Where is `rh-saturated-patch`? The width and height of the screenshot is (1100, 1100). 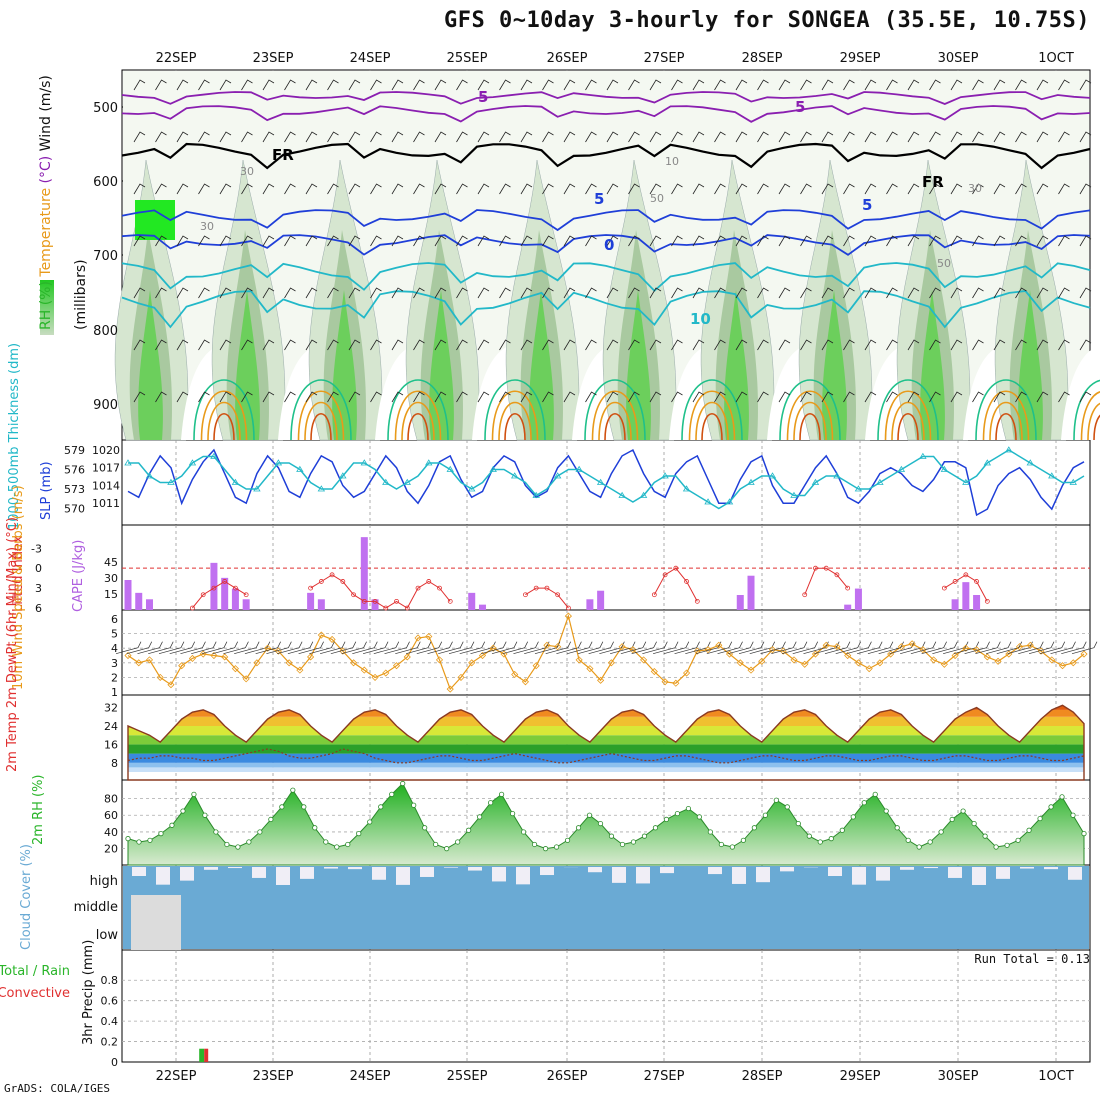
rh-saturated-patch is located at coordinates (155, 220).